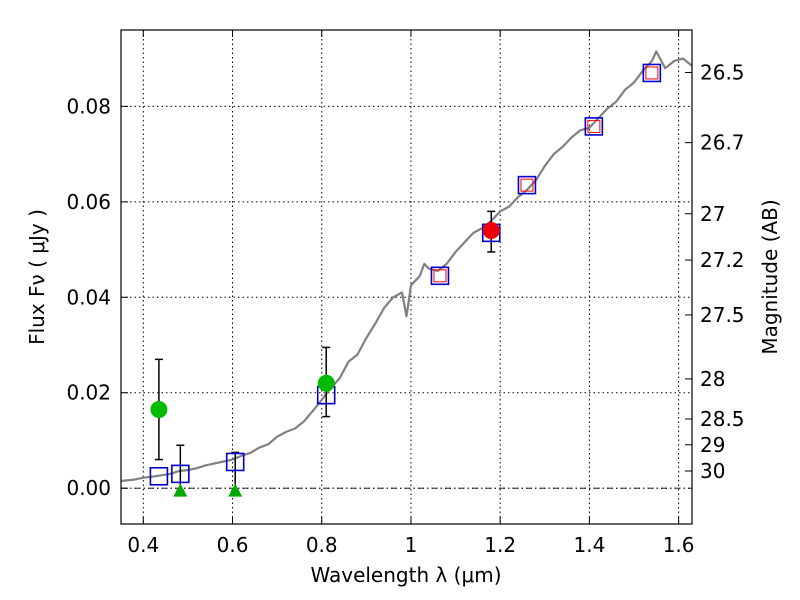 The width and height of the screenshot is (800, 600). What do you see at coordinates (411, 545) in the screenshot?
I see `x-tick-label: 1` at bounding box center [411, 545].